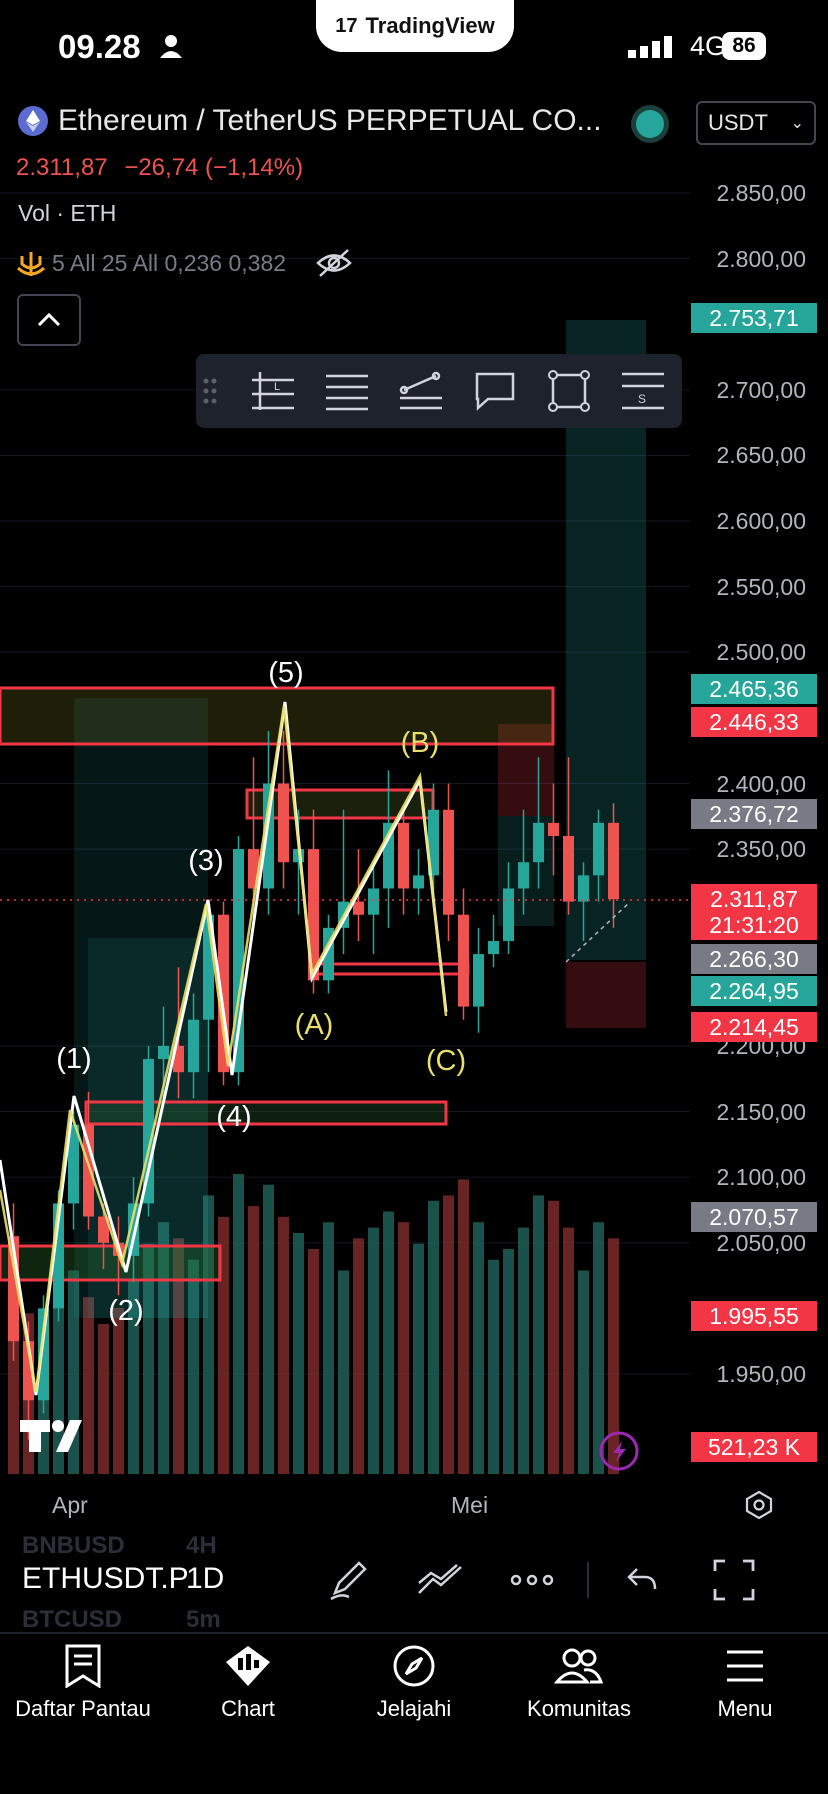 The width and height of the screenshot is (828, 1794). Describe the element at coordinates (650, 124) in the screenshot. I see `market-open-indicator` at that location.